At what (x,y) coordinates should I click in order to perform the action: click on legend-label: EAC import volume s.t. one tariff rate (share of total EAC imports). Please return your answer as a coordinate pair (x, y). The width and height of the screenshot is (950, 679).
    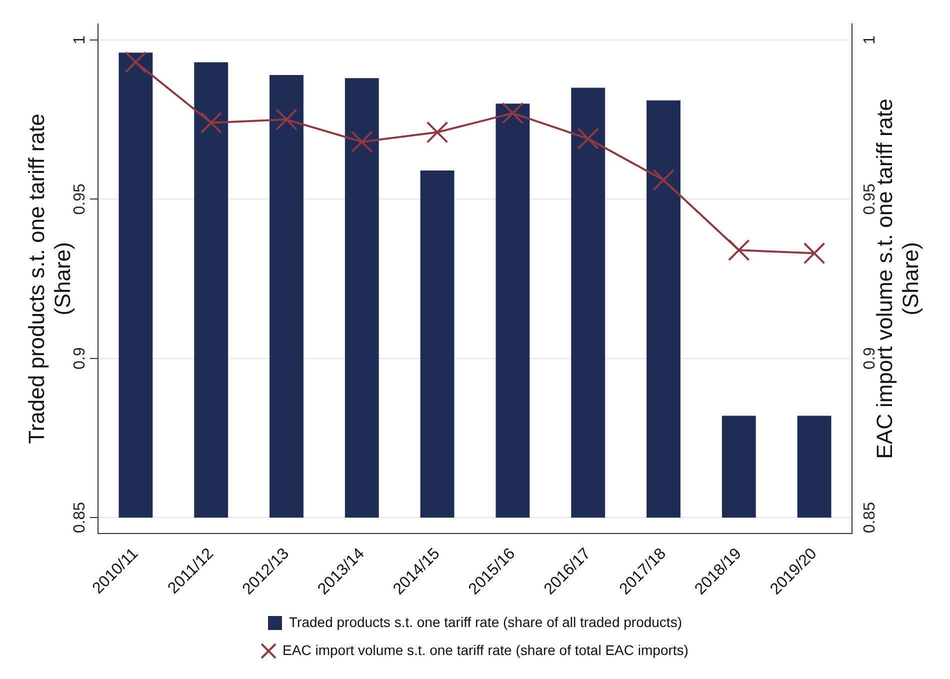
    Looking at the image, I should click on (485, 650).